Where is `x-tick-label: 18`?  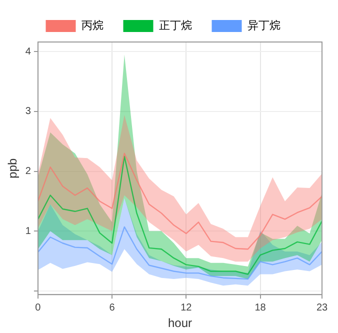 x-tick-label: 18 is located at coordinates (260, 308).